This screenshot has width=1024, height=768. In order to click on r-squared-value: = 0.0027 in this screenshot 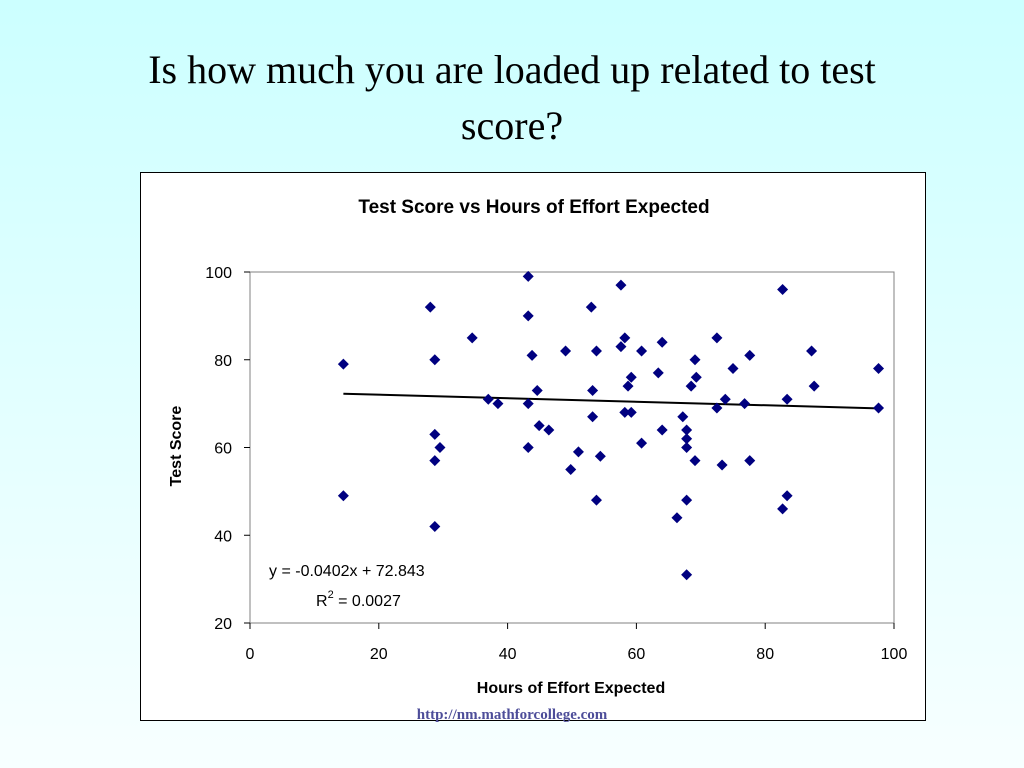, I will do `click(367, 601)`.